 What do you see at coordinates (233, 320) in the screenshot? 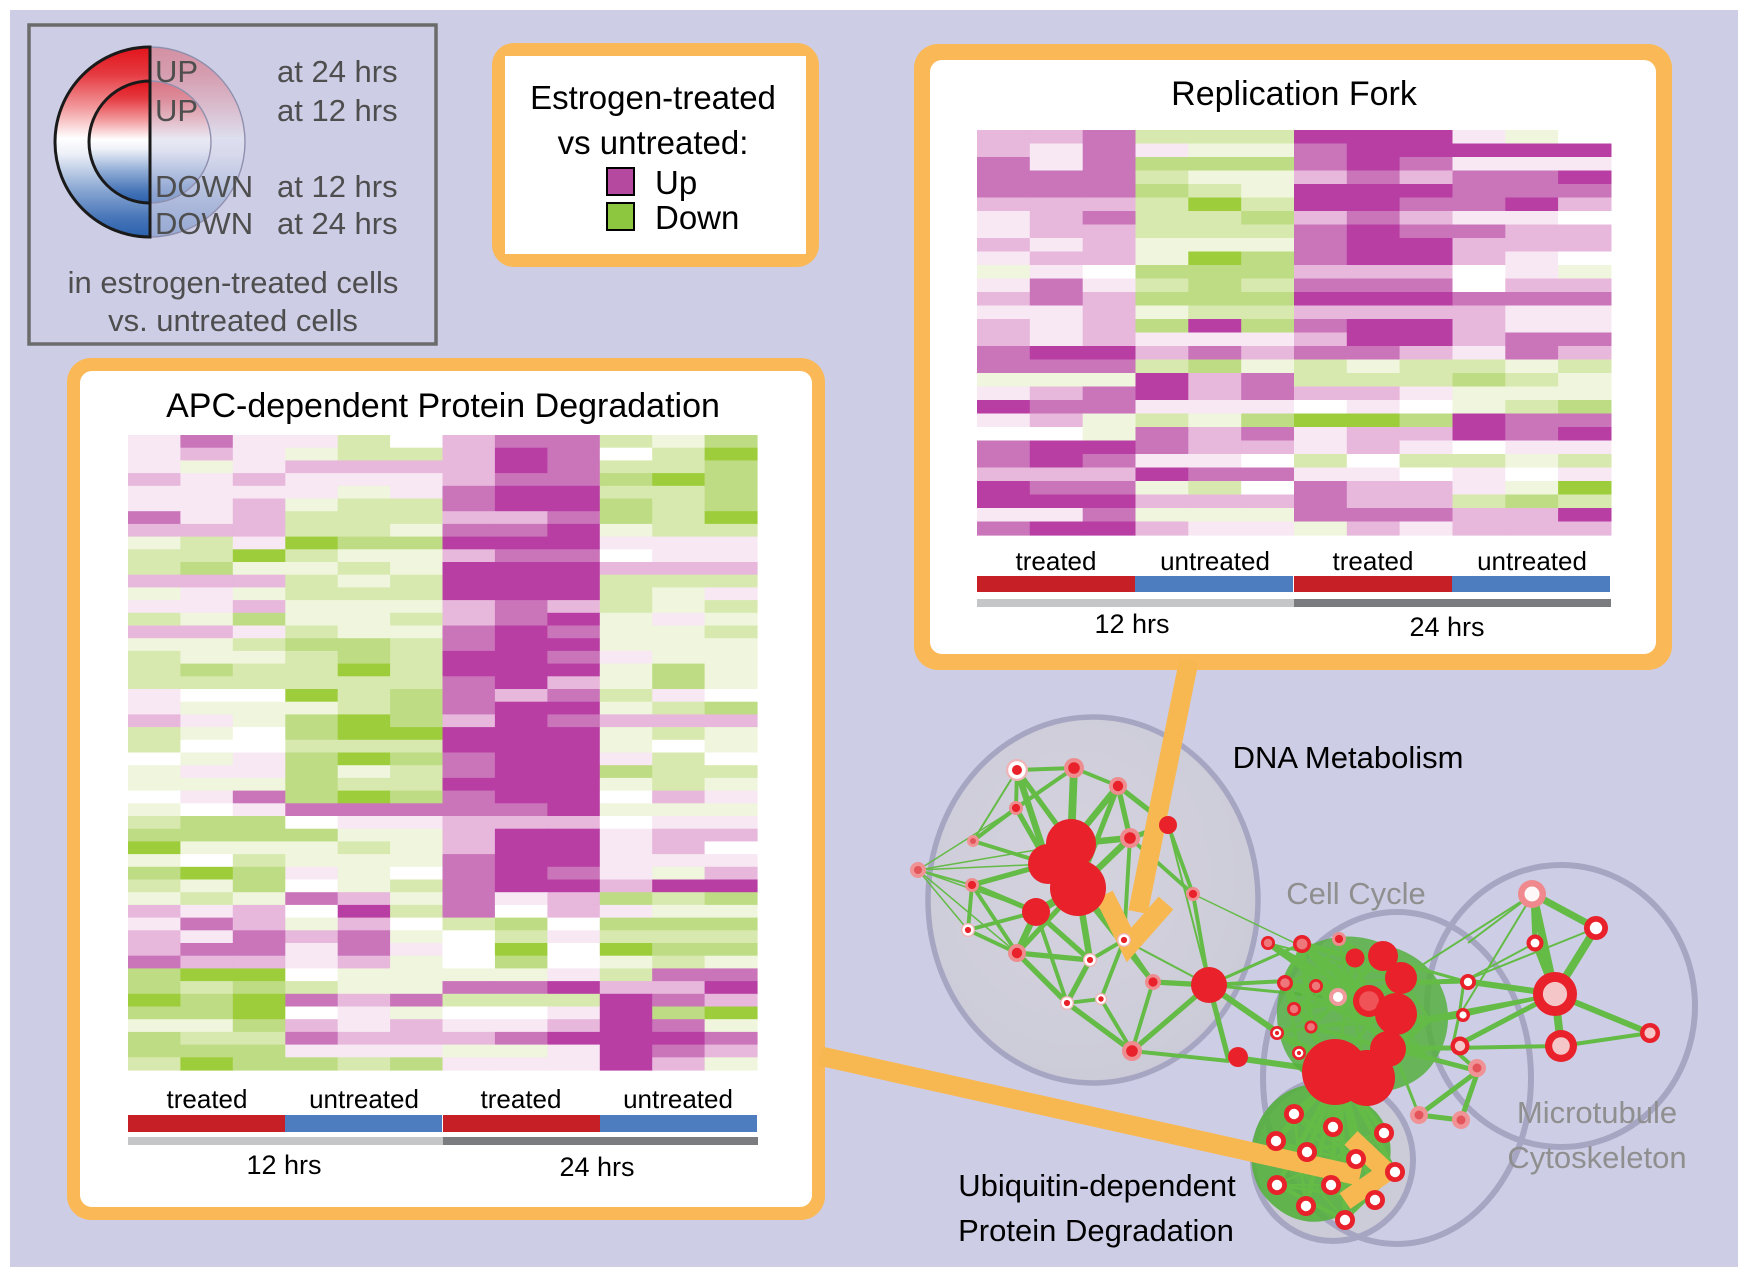
I see `svg-text: vs. untreated cells` at bounding box center [233, 320].